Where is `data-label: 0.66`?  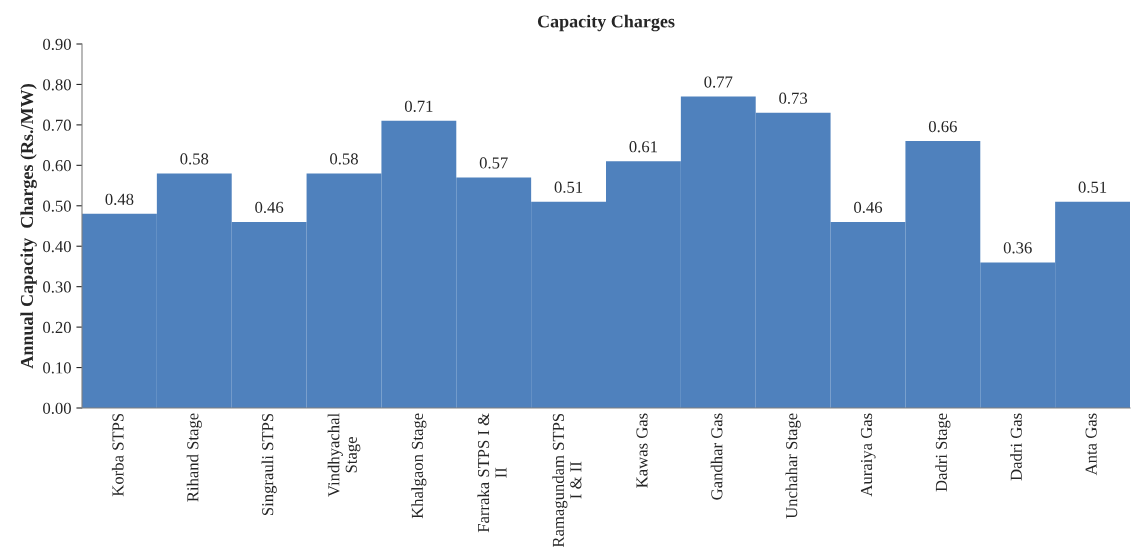 data-label: 0.66 is located at coordinates (942, 126).